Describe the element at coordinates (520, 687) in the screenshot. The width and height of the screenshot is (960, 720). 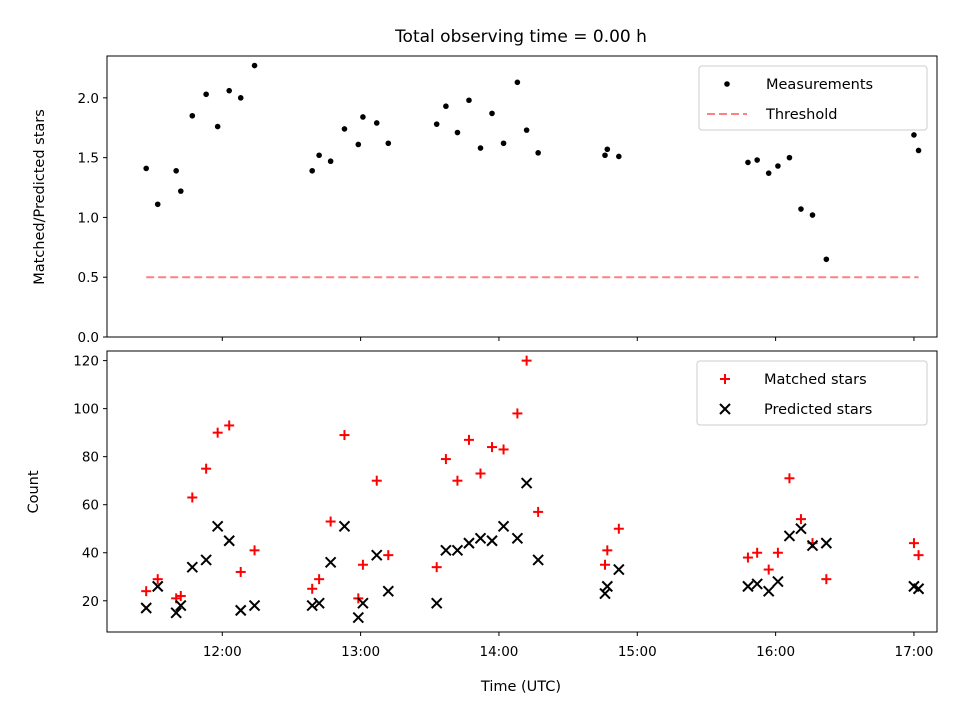
I see `x-axis-label: Time (UTC)` at that location.